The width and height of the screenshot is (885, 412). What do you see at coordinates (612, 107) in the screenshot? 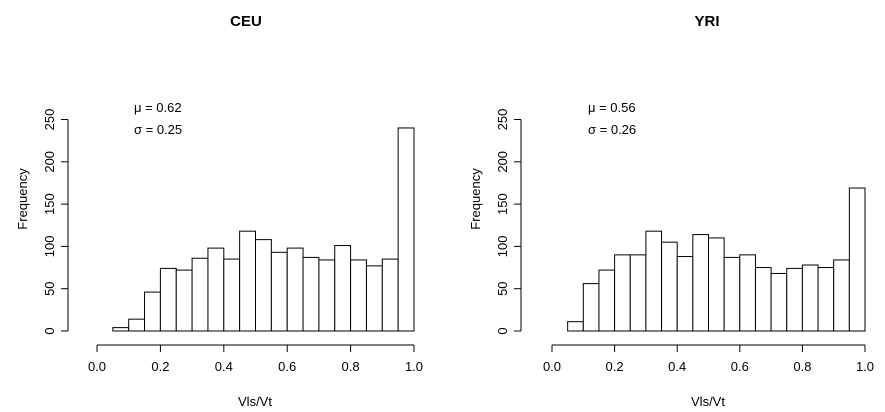
I see `mu-annotation: μ = 0.56` at bounding box center [612, 107].